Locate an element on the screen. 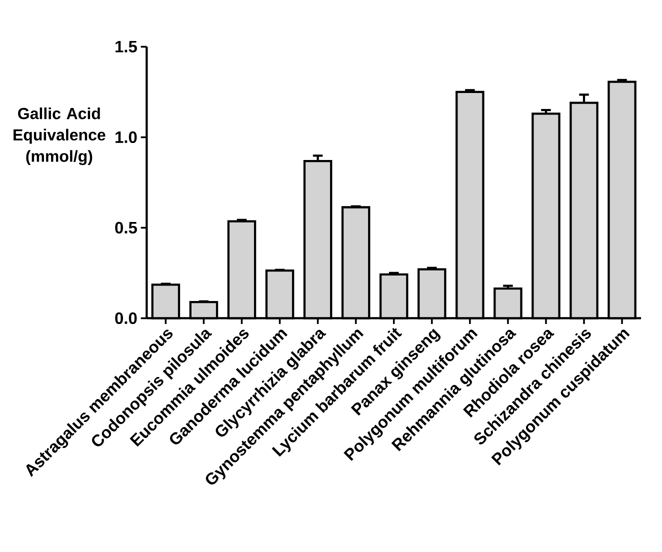 This screenshot has height=552, width=662. y-axis-title: Gallic Acid Equivalence (mmol/g) is located at coordinates (60, 137).